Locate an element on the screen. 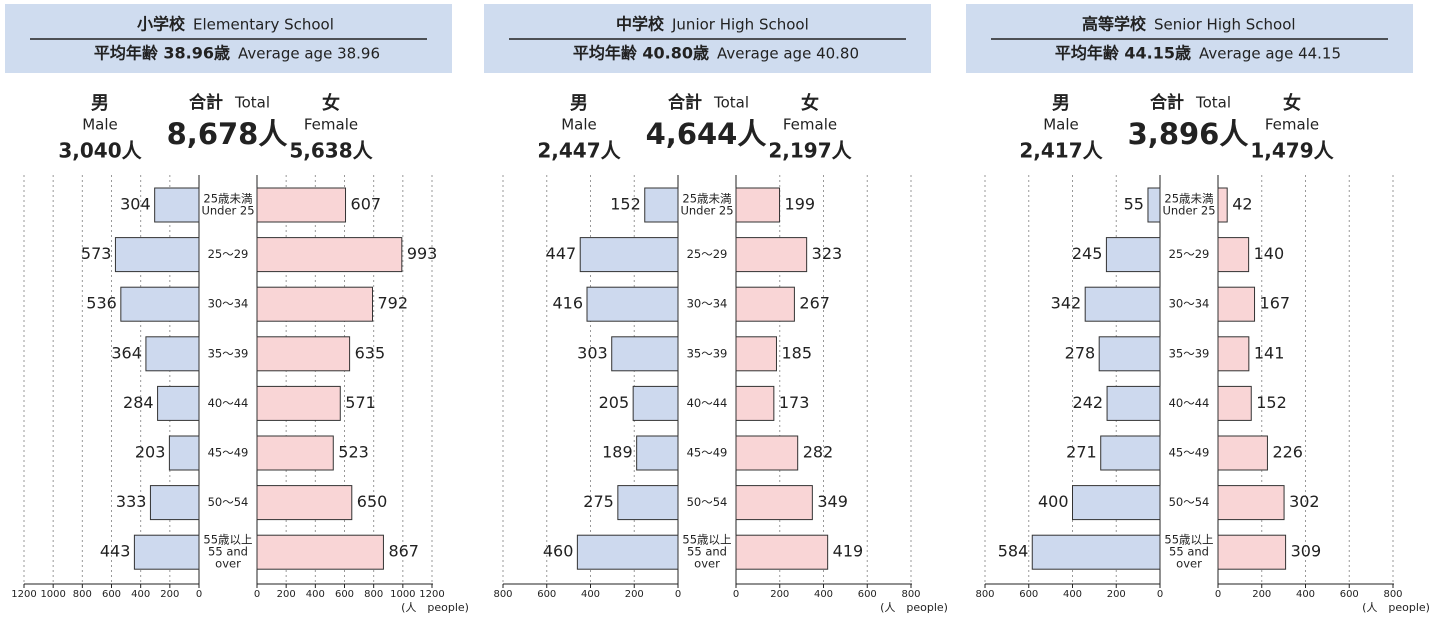  total: 8,678人 is located at coordinates (227, 134).